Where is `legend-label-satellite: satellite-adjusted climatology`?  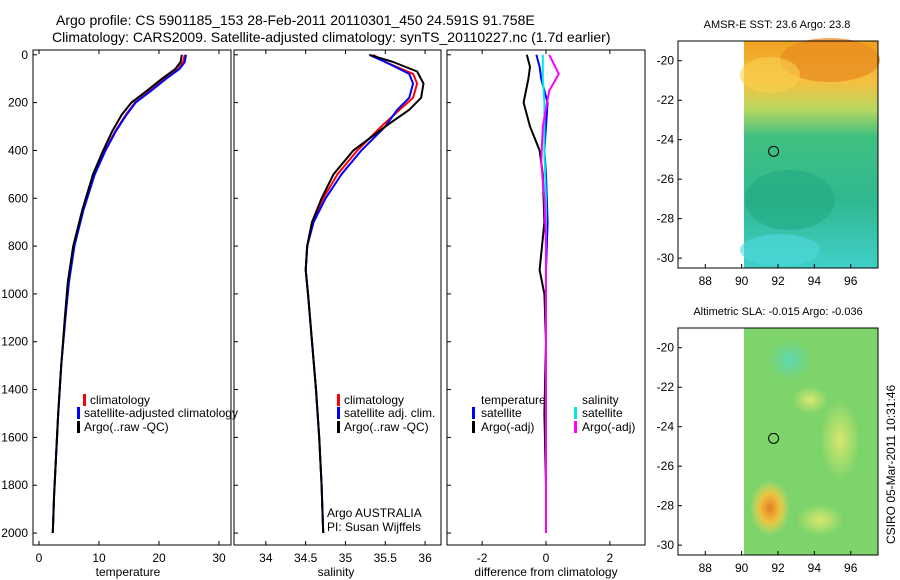 legend-label-satellite: satellite-adjusted climatology is located at coordinates (161, 413).